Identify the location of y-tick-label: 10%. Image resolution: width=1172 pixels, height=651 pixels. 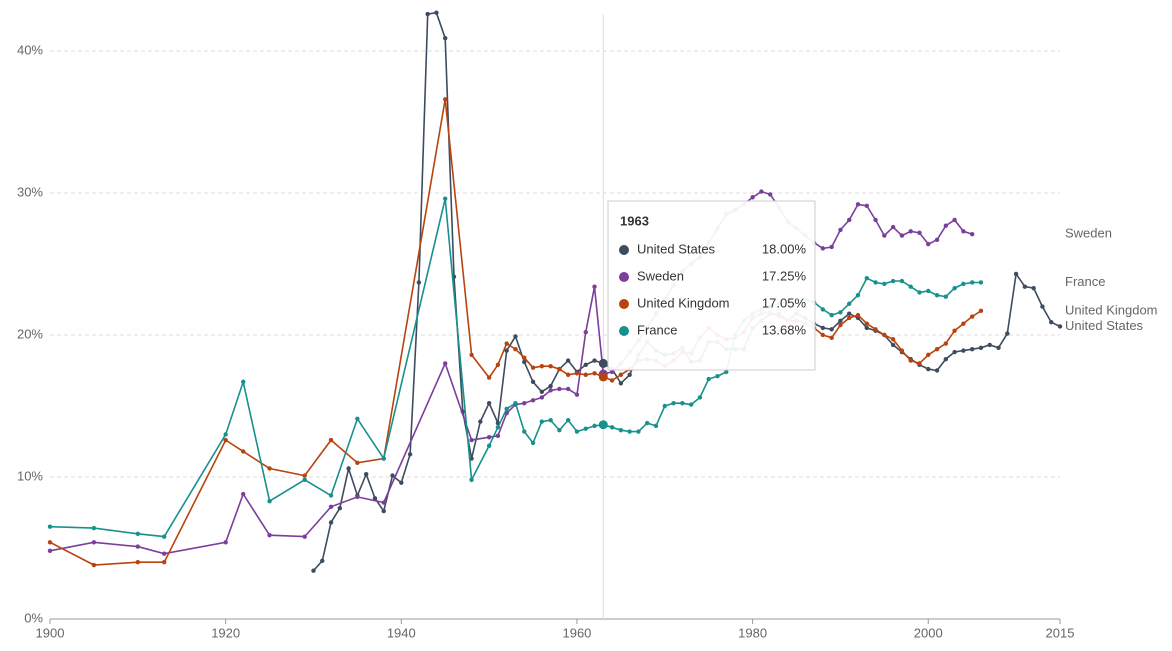
(30, 475).